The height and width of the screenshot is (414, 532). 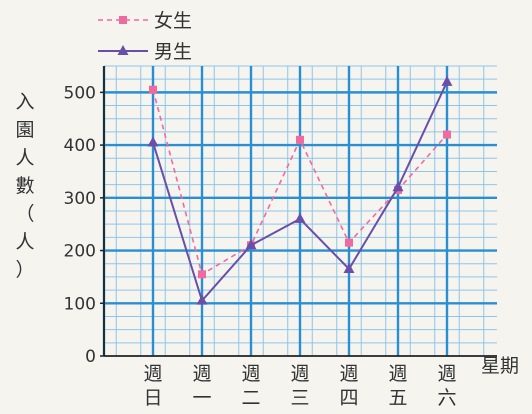 I want to click on x-tick-label: 週四, so click(x=348, y=386).